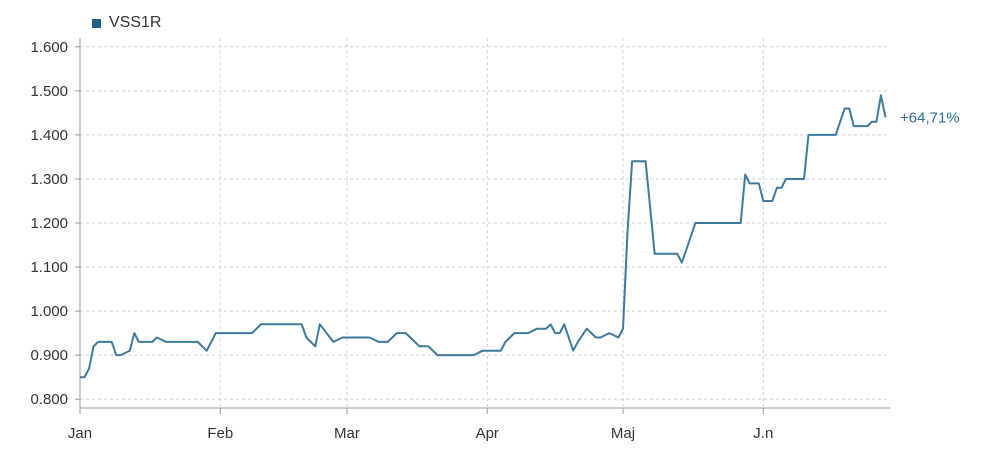 This screenshot has height=454, width=985. I want to click on end-label-layer: +64,71%, so click(930, 117).